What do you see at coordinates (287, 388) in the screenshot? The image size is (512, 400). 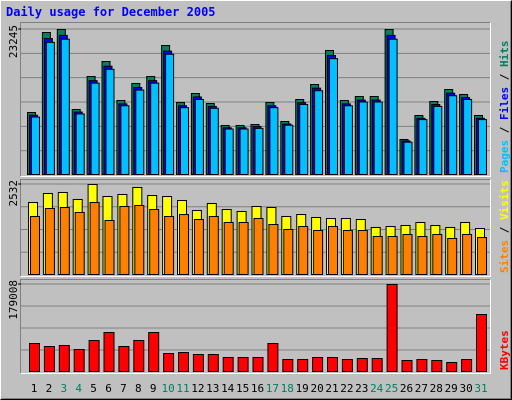 I see `x-tick-label: 18` at bounding box center [287, 388].